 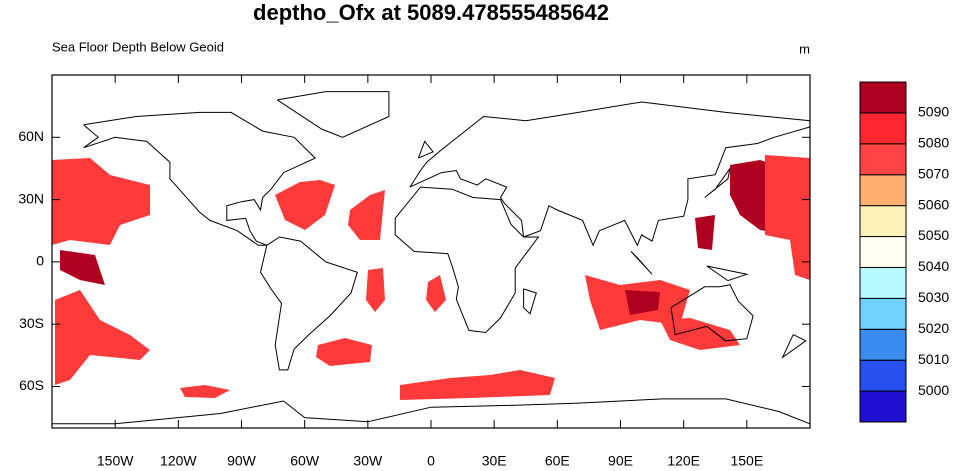 What do you see at coordinates (368, 459) in the screenshot?
I see `x-tick-label: 30W` at bounding box center [368, 459].